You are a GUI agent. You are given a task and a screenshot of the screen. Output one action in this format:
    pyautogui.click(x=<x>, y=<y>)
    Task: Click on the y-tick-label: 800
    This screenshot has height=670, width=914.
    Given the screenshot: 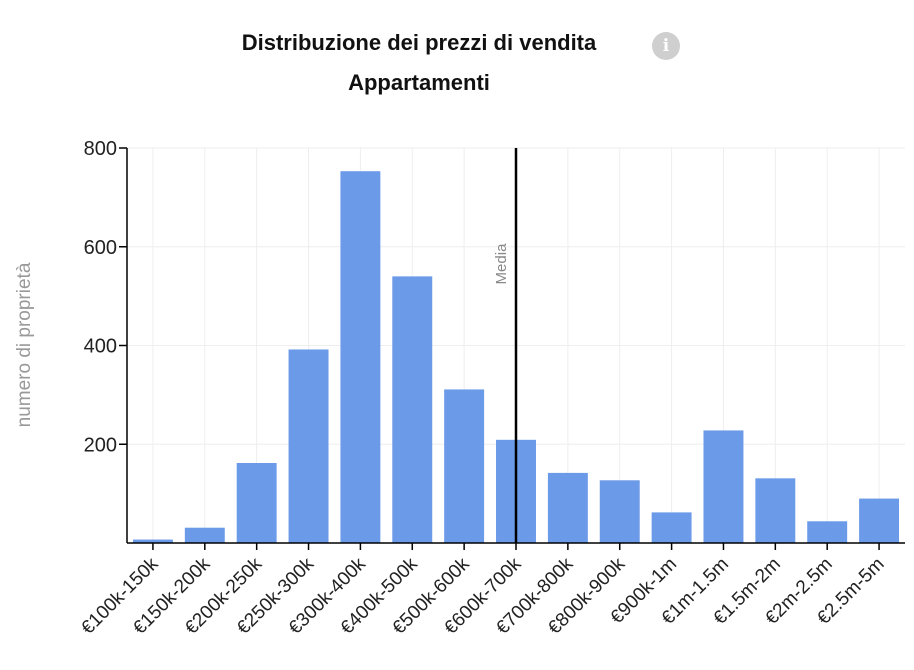 What is the action you would take?
    pyautogui.click(x=100, y=149)
    